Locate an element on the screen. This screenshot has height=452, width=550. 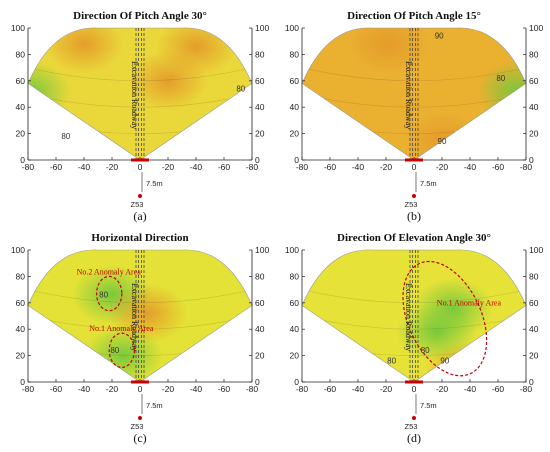
x-tick-label: 0 is located at coordinates (140, 167).